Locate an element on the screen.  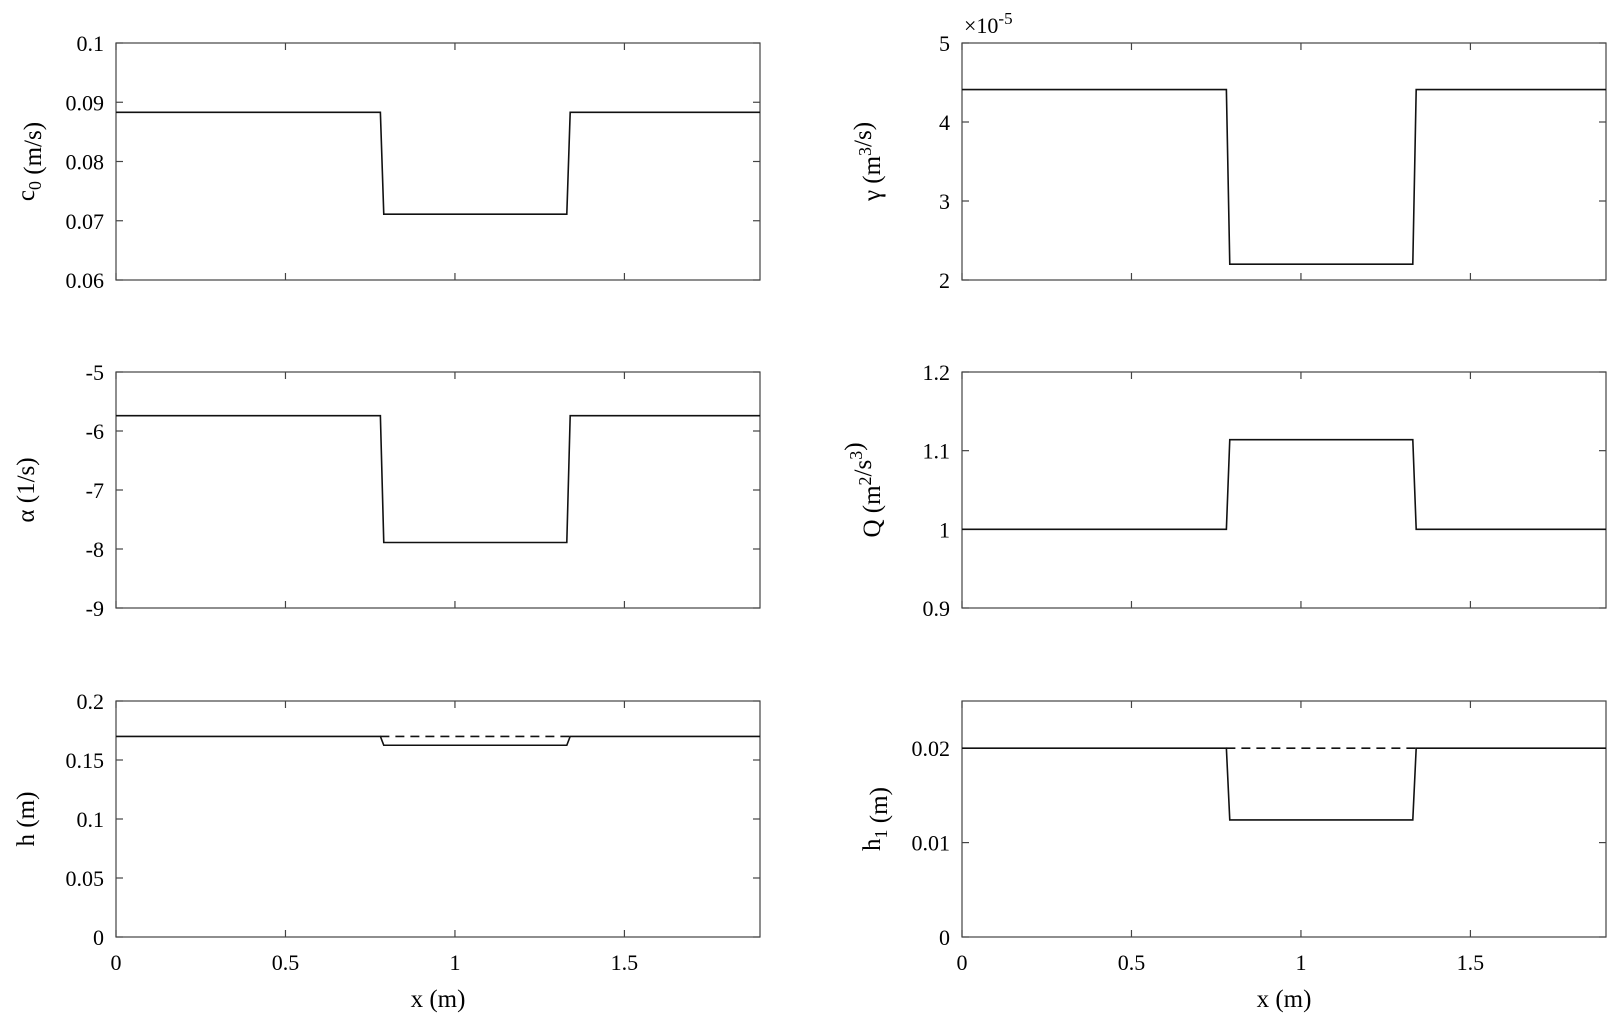
chart-panel-1: 0.06 0.07 0.08 0.09 0.1 c0 (m/s) is located at coordinates (387, 162).